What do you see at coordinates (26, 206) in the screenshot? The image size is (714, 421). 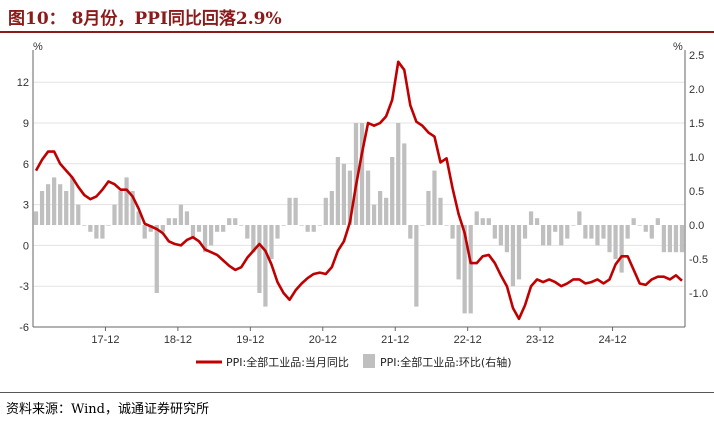 I see `left-tick-label: 3` at bounding box center [26, 206].